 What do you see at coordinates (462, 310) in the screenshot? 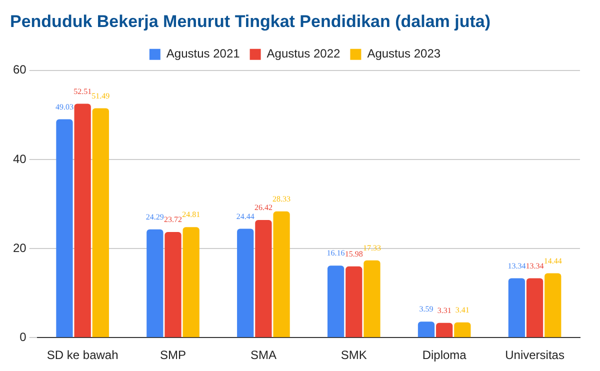
I see `data-label: 3.41` at bounding box center [462, 310].